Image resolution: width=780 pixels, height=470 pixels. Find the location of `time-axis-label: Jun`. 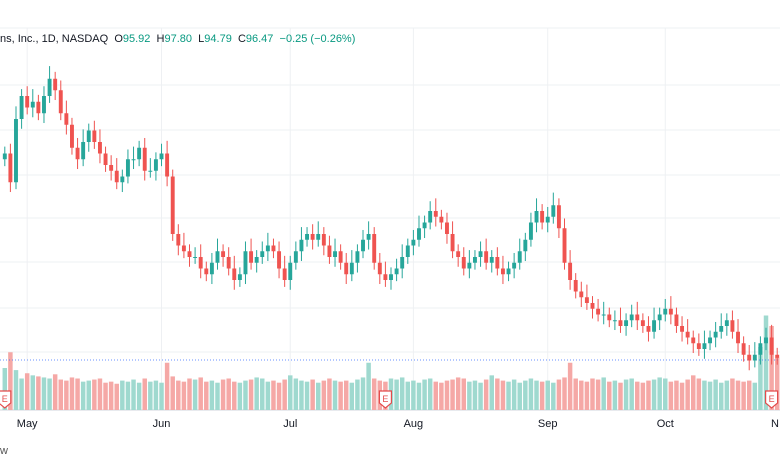

time-axis-label: Jun is located at coordinates (162, 424).